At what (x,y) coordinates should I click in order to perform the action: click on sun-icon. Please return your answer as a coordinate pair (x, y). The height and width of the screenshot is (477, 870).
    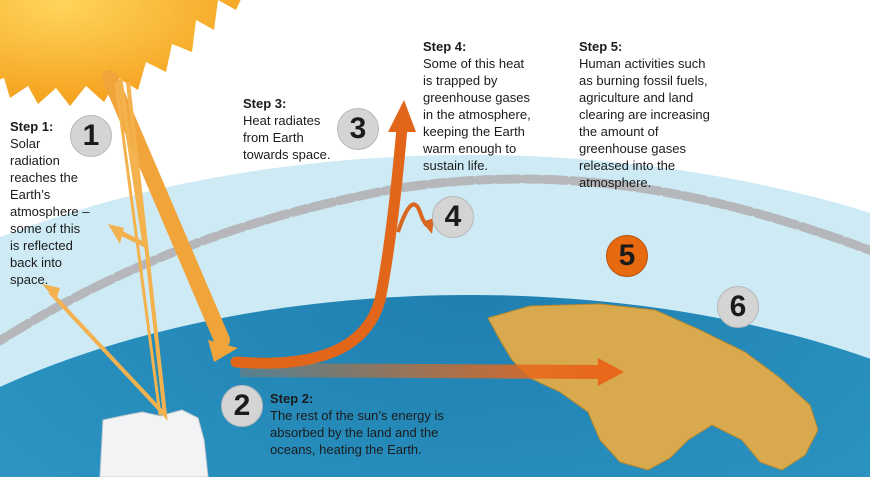
    Looking at the image, I should click on (120, 53).